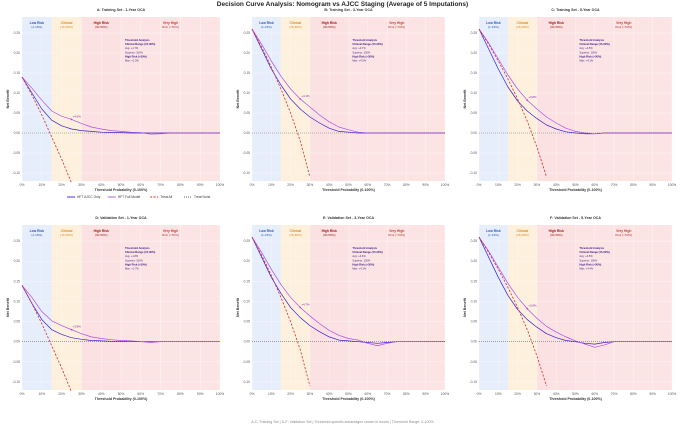 This screenshot has width=685, height=428. I want to click on peak-marker, so click(527, 100).